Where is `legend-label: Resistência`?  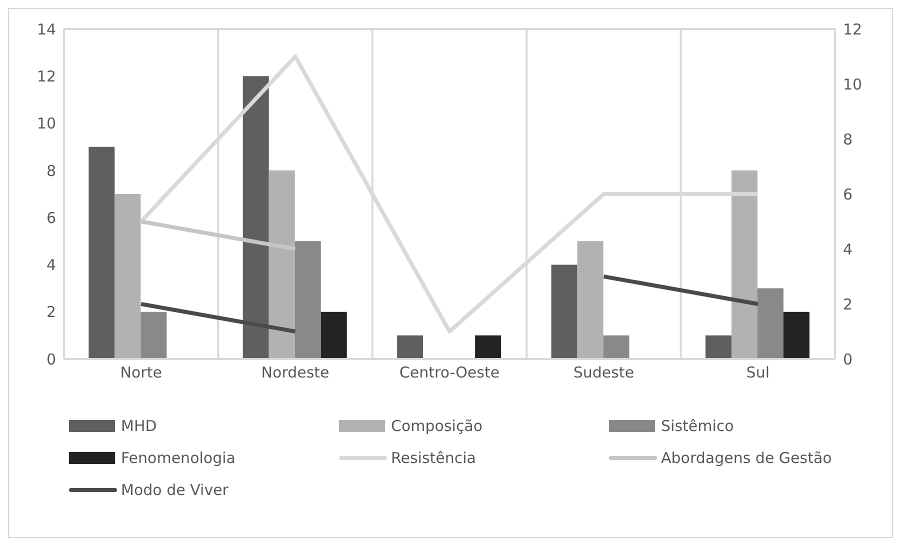 legend-label: Resistência is located at coordinates (433, 458).